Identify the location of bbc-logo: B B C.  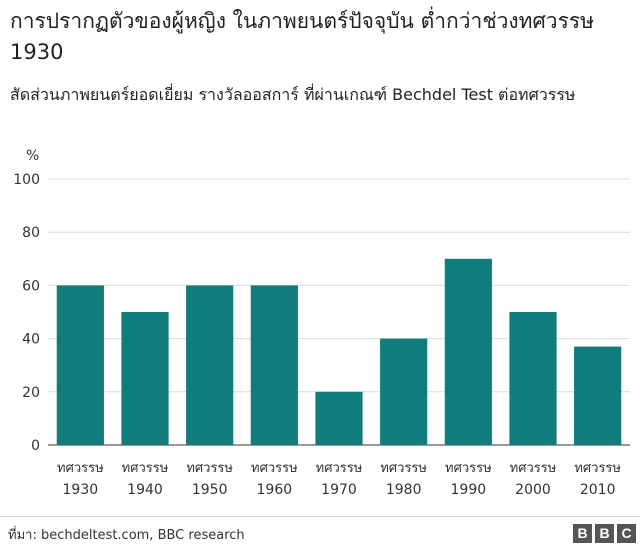
(604, 533).